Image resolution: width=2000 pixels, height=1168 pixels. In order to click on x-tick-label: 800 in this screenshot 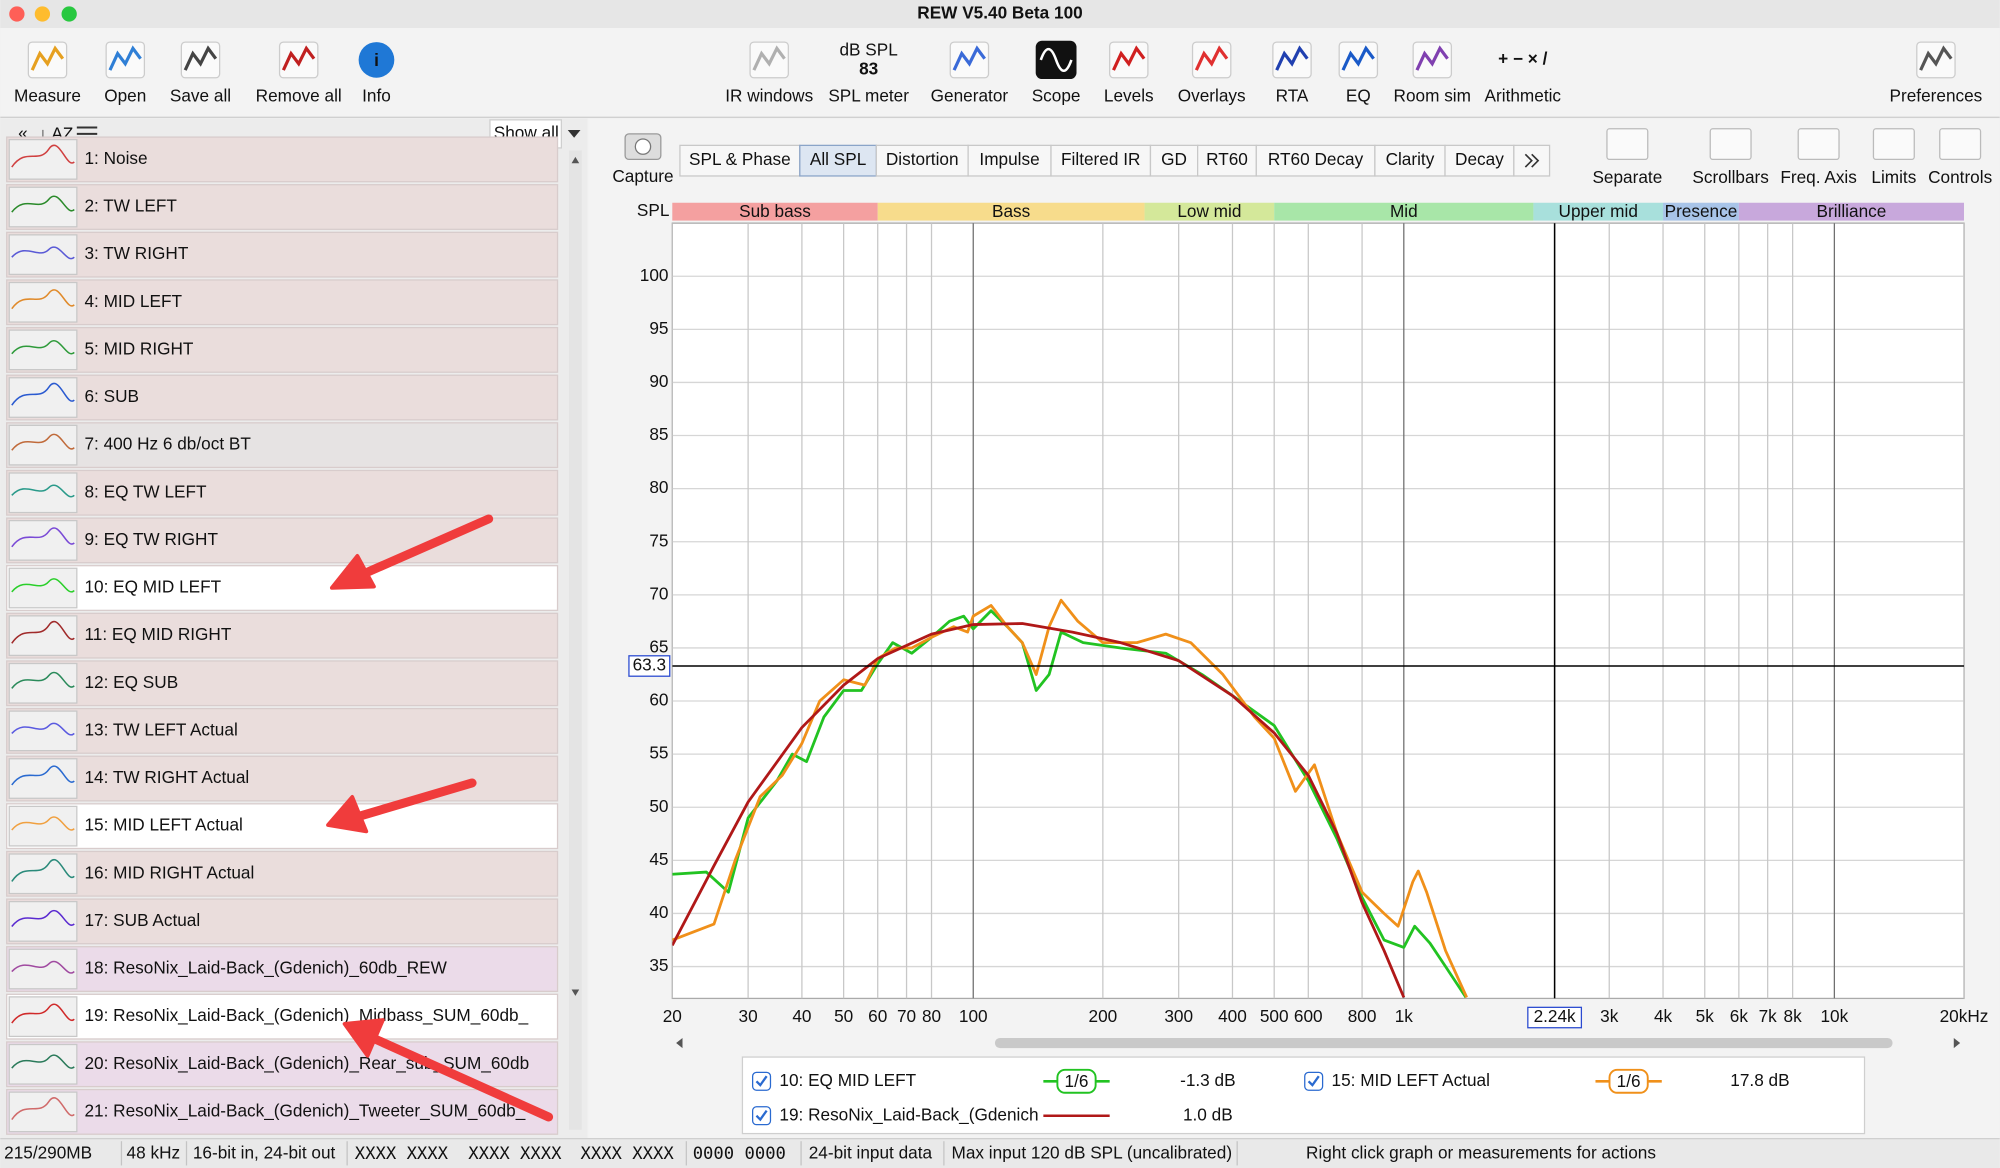, I will do `click(1362, 1016)`.